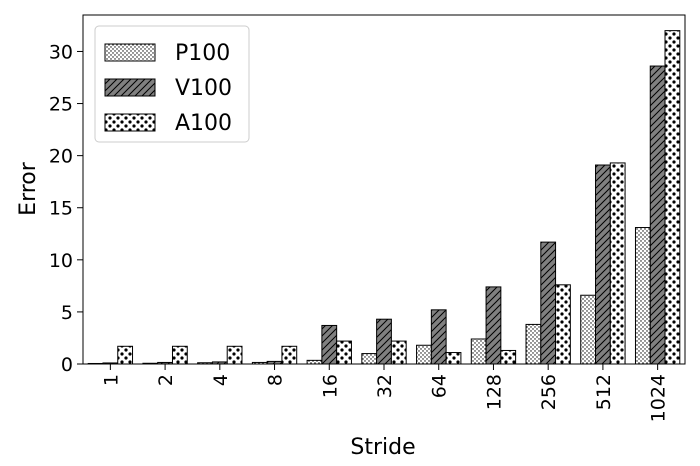 The height and width of the screenshot is (466, 700). Describe the element at coordinates (440, 386) in the screenshot. I see `x-tick-label: 64` at that location.